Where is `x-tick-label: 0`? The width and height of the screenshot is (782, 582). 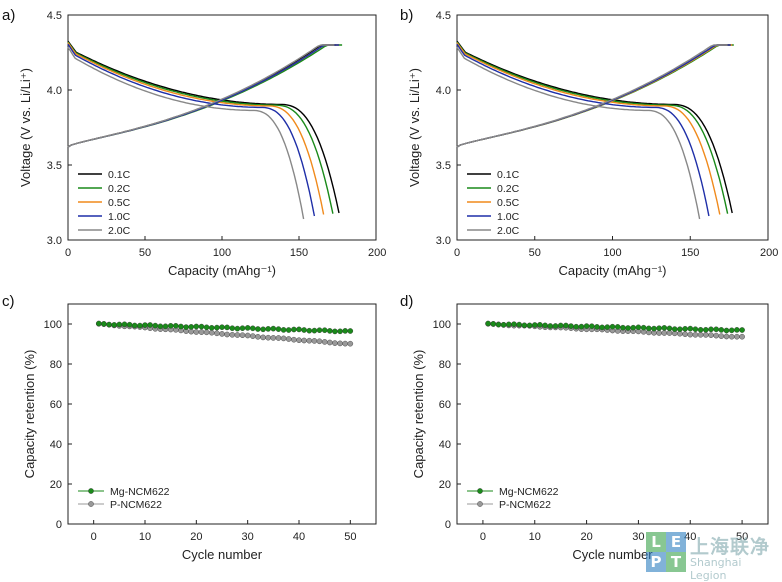 x-tick-label: 0 is located at coordinates (68, 253).